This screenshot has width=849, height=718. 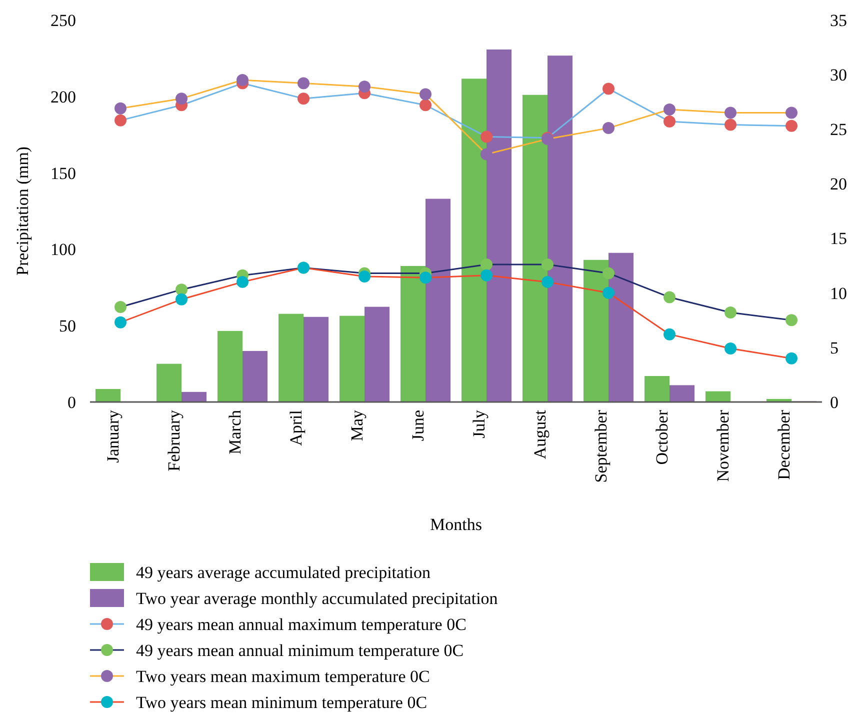 I want to click on legend-label: 49 years mean annual minimum temperature 0C, so click(x=300, y=650).